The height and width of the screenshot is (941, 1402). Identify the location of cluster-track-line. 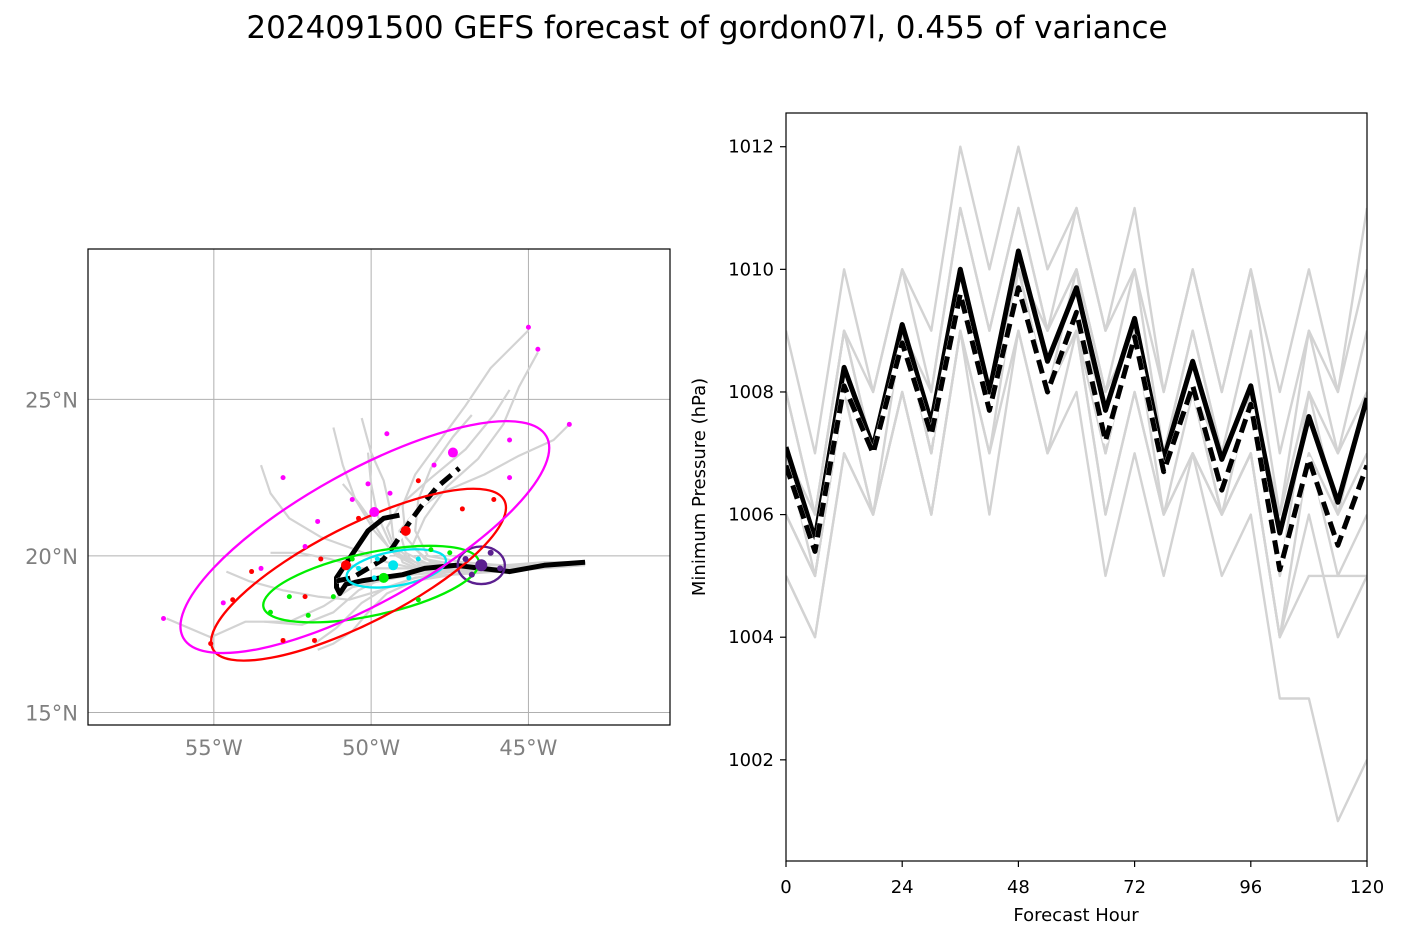
(398, 525).